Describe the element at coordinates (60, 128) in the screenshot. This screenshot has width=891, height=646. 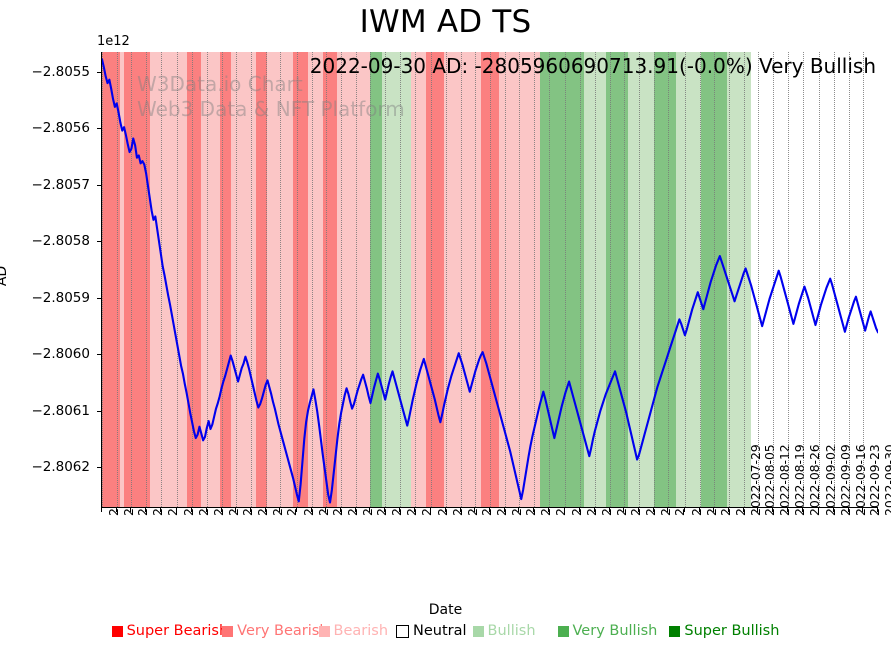
I see `y-tick-label: −2.8056` at that location.